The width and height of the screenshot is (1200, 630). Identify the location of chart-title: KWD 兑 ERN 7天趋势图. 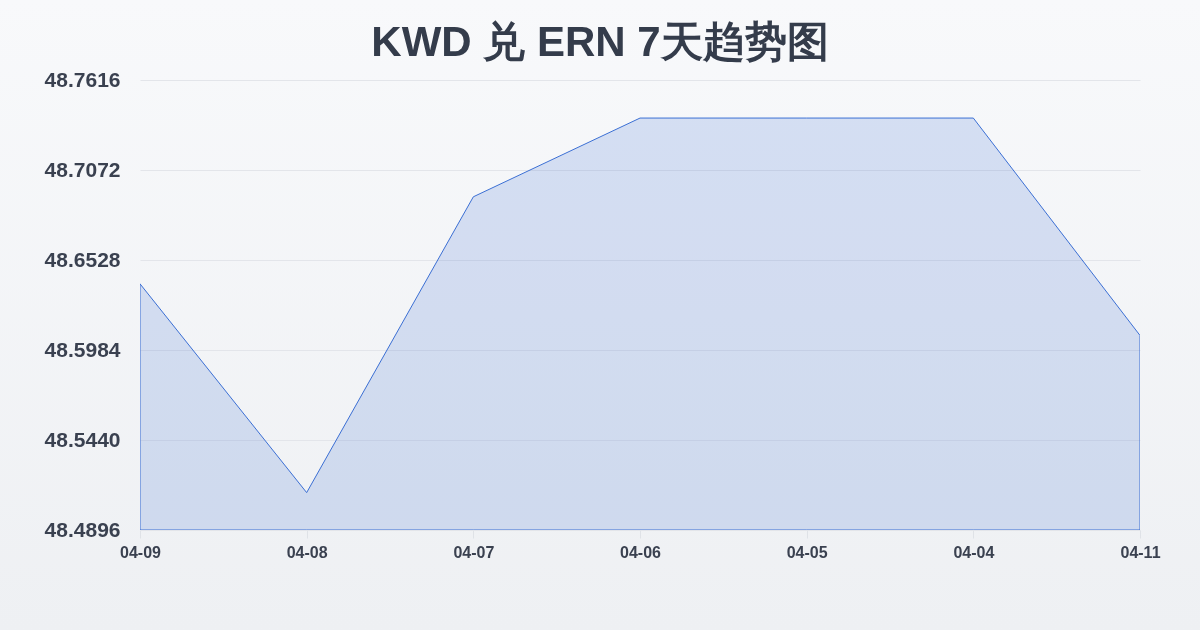
(600, 41).